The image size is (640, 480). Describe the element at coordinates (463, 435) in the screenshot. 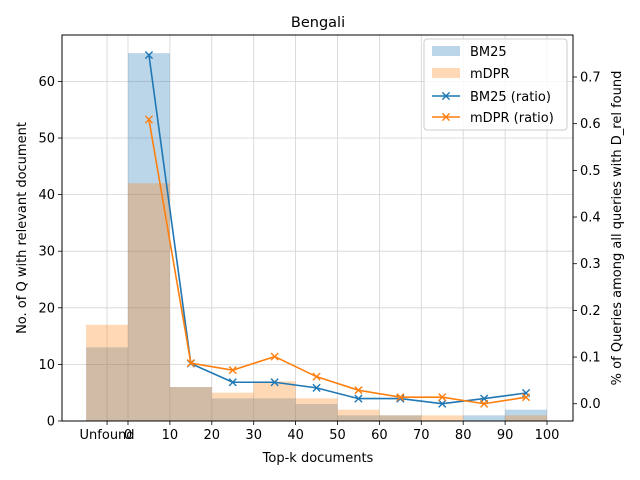

I see `x-tick-label: 80` at that location.